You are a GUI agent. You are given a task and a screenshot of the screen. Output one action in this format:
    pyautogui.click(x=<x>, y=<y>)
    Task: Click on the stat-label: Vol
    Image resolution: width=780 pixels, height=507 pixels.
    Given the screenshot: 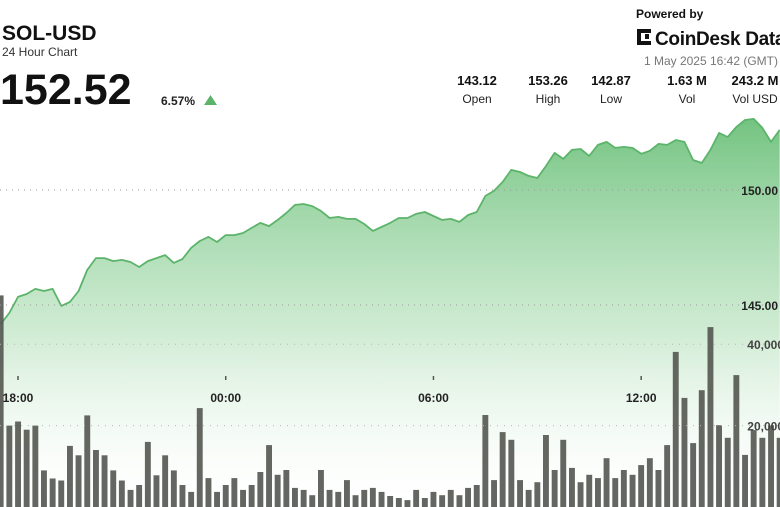 What is the action you would take?
    pyautogui.click(x=687, y=99)
    